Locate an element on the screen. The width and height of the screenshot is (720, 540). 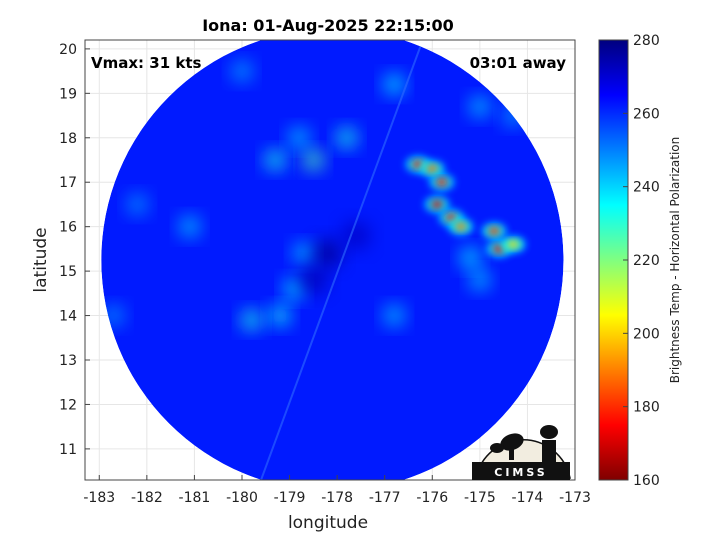
logo-text: CIMSS is located at coordinates (520, 472).